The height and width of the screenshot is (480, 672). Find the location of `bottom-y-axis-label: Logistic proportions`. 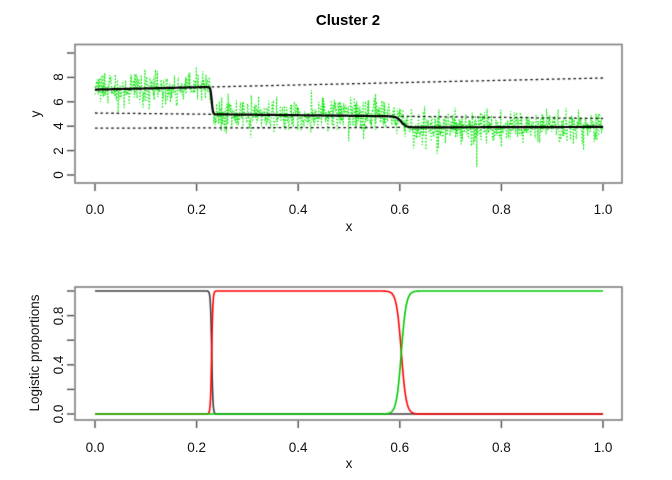

bottom-y-axis-label: Logistic proportions is located at coordinates (34, 353).